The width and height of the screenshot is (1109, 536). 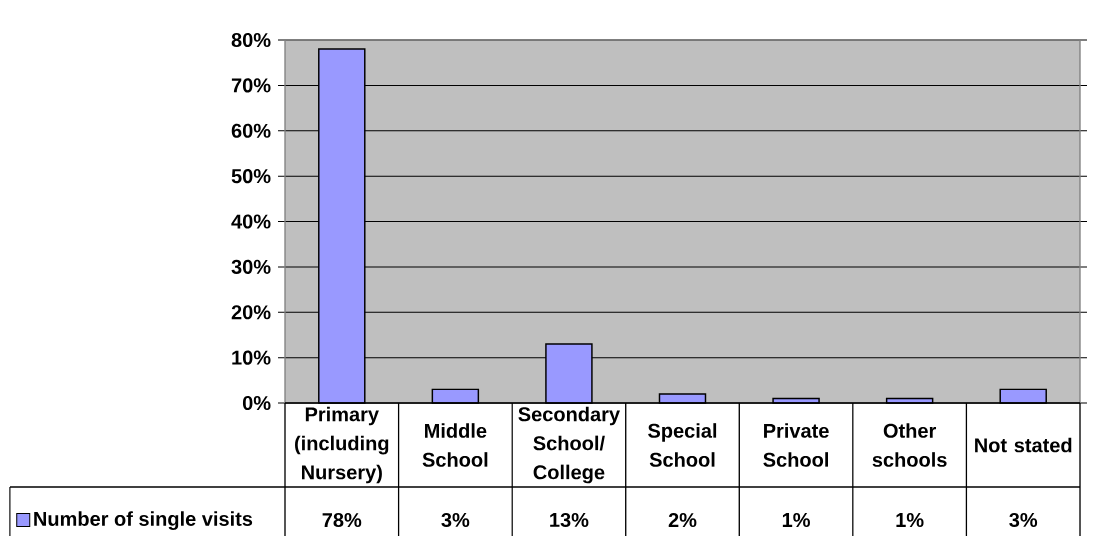 I want to click on y-tick-label: 0%, so click(x=256, y=403).